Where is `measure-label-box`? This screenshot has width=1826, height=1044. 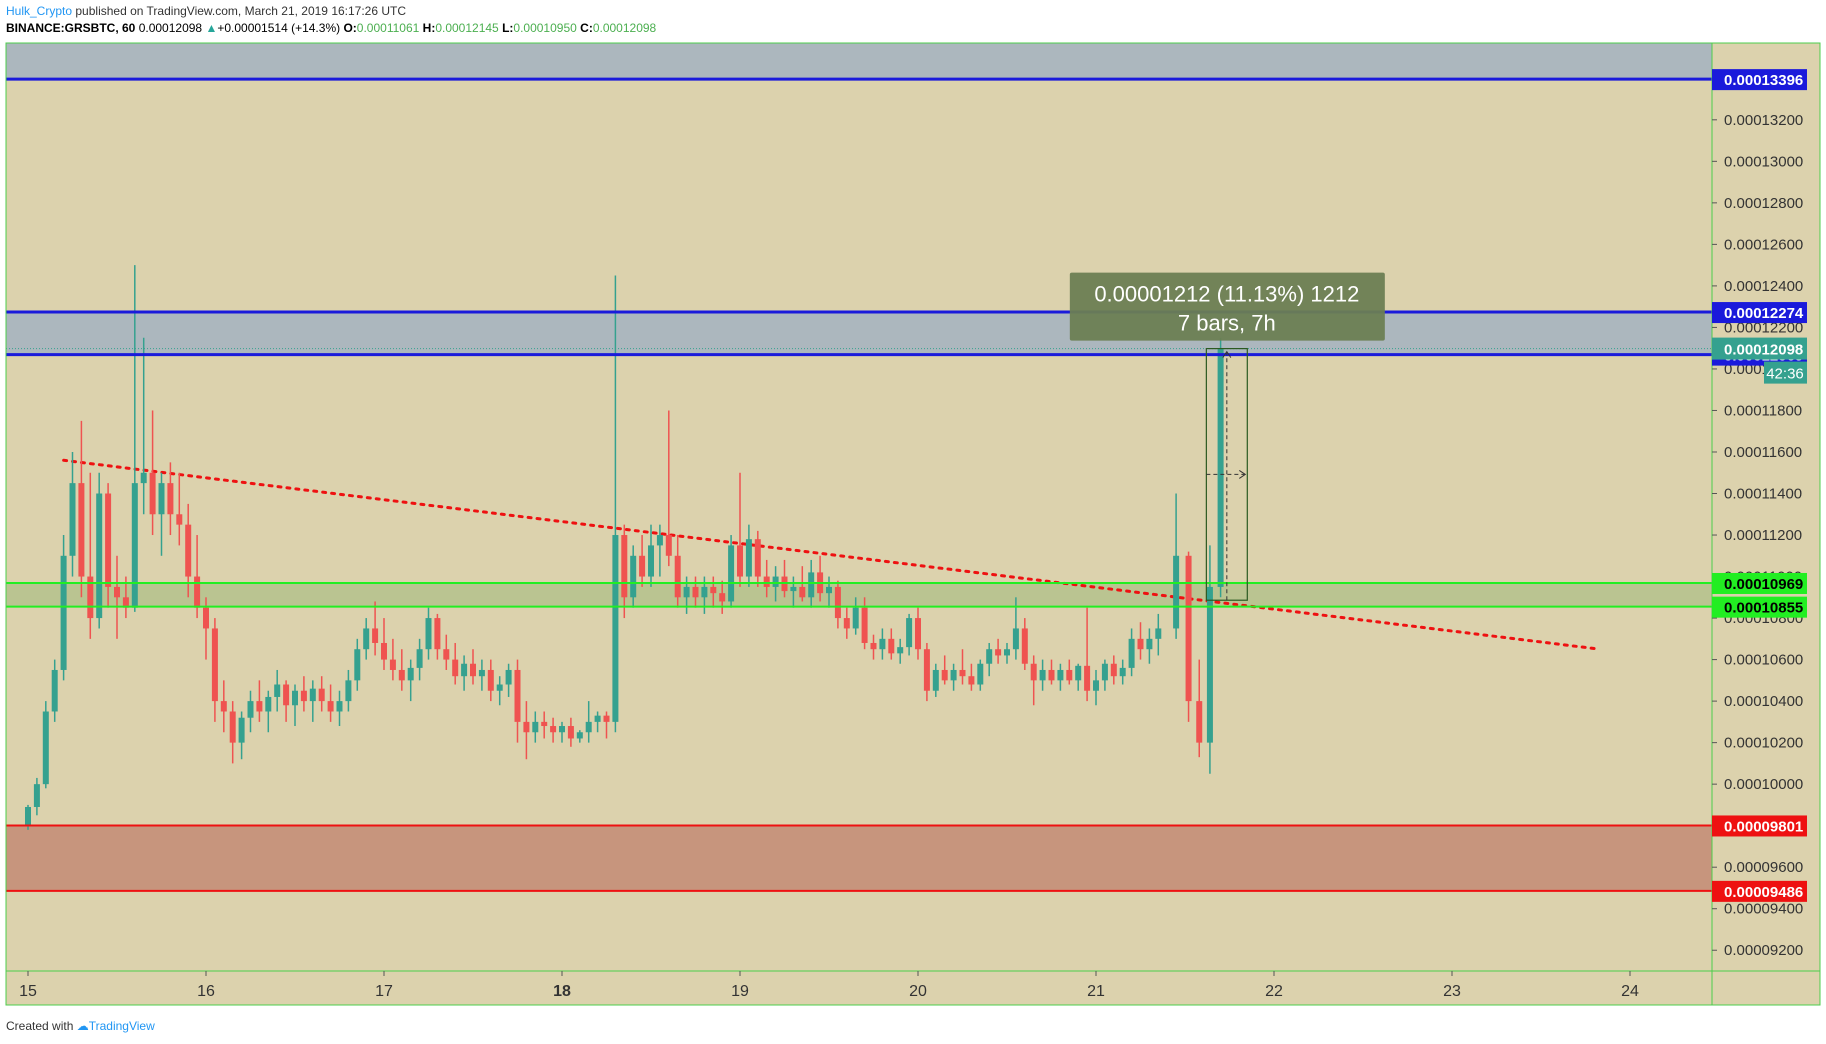 measure-label-box is located at coordinates (1227, 306).